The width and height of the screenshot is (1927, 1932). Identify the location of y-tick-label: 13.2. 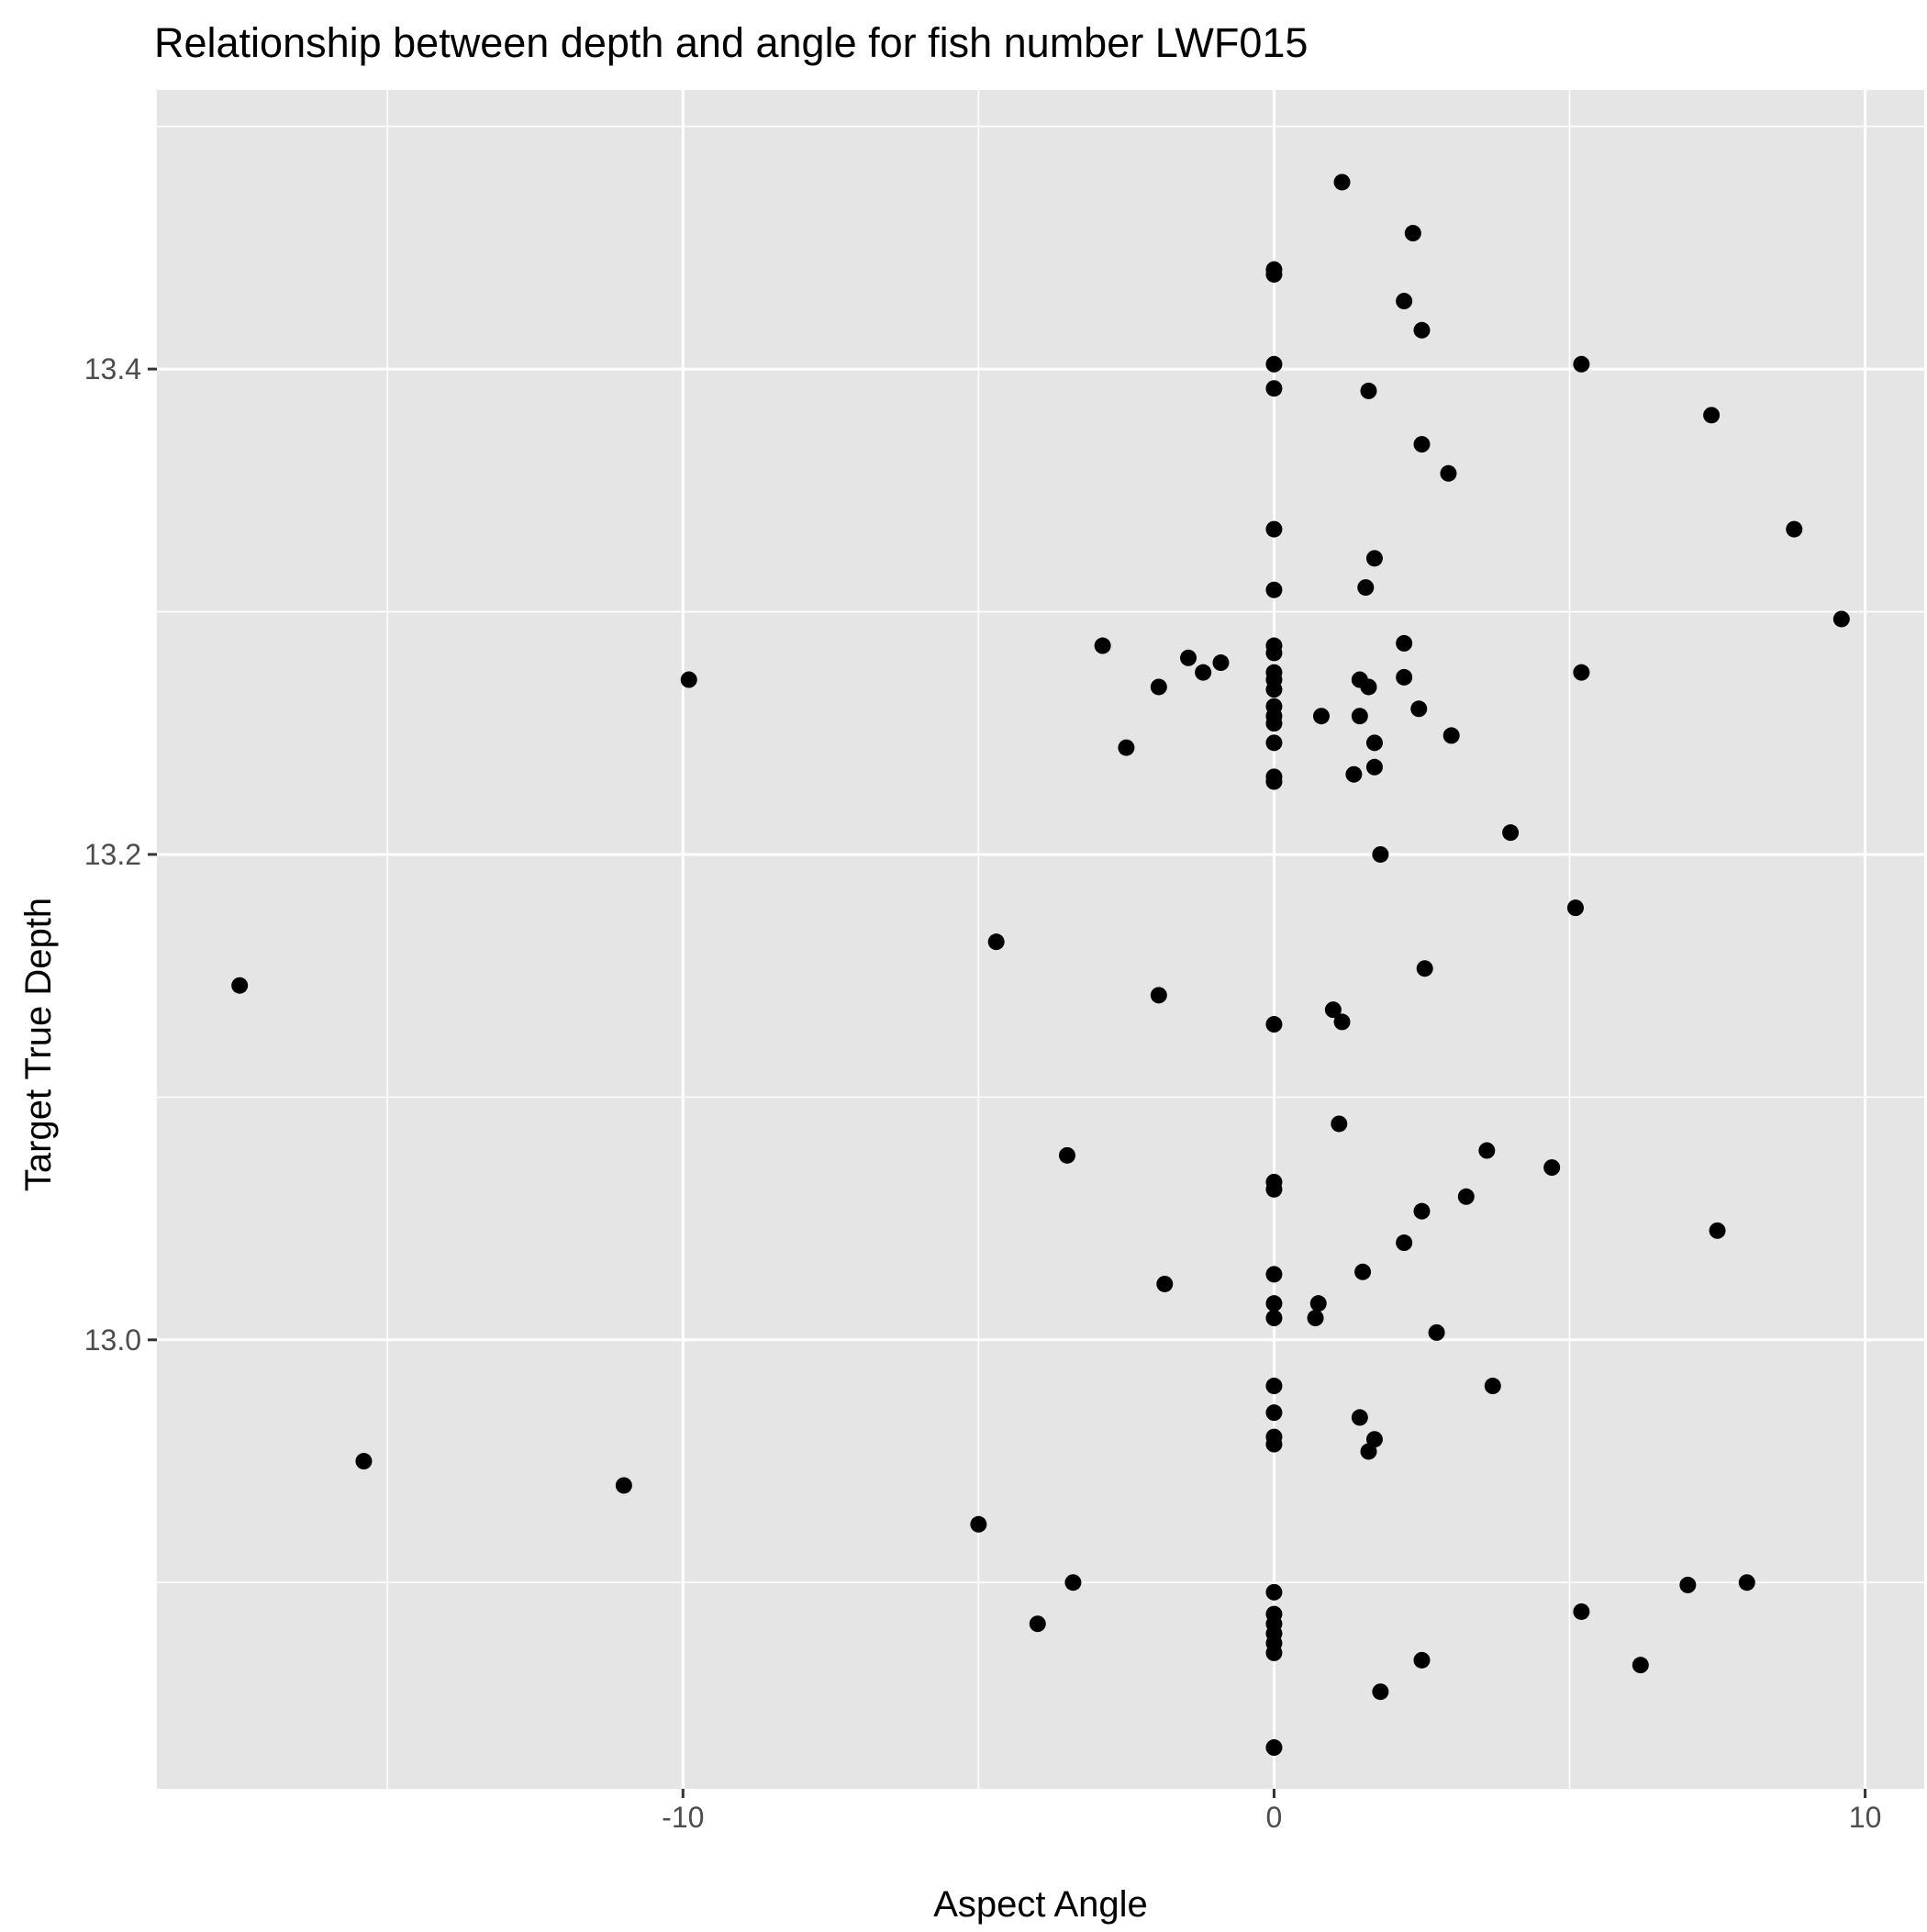
(112, 854).